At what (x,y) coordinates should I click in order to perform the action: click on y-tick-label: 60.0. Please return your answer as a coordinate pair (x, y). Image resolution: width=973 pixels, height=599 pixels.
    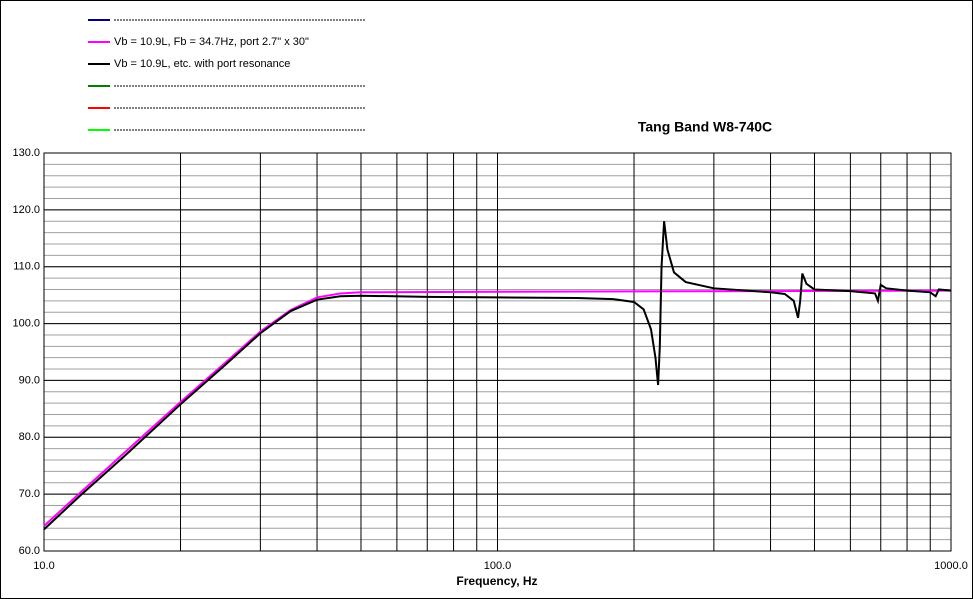
    Looking at the image, I should click on (29, 551).